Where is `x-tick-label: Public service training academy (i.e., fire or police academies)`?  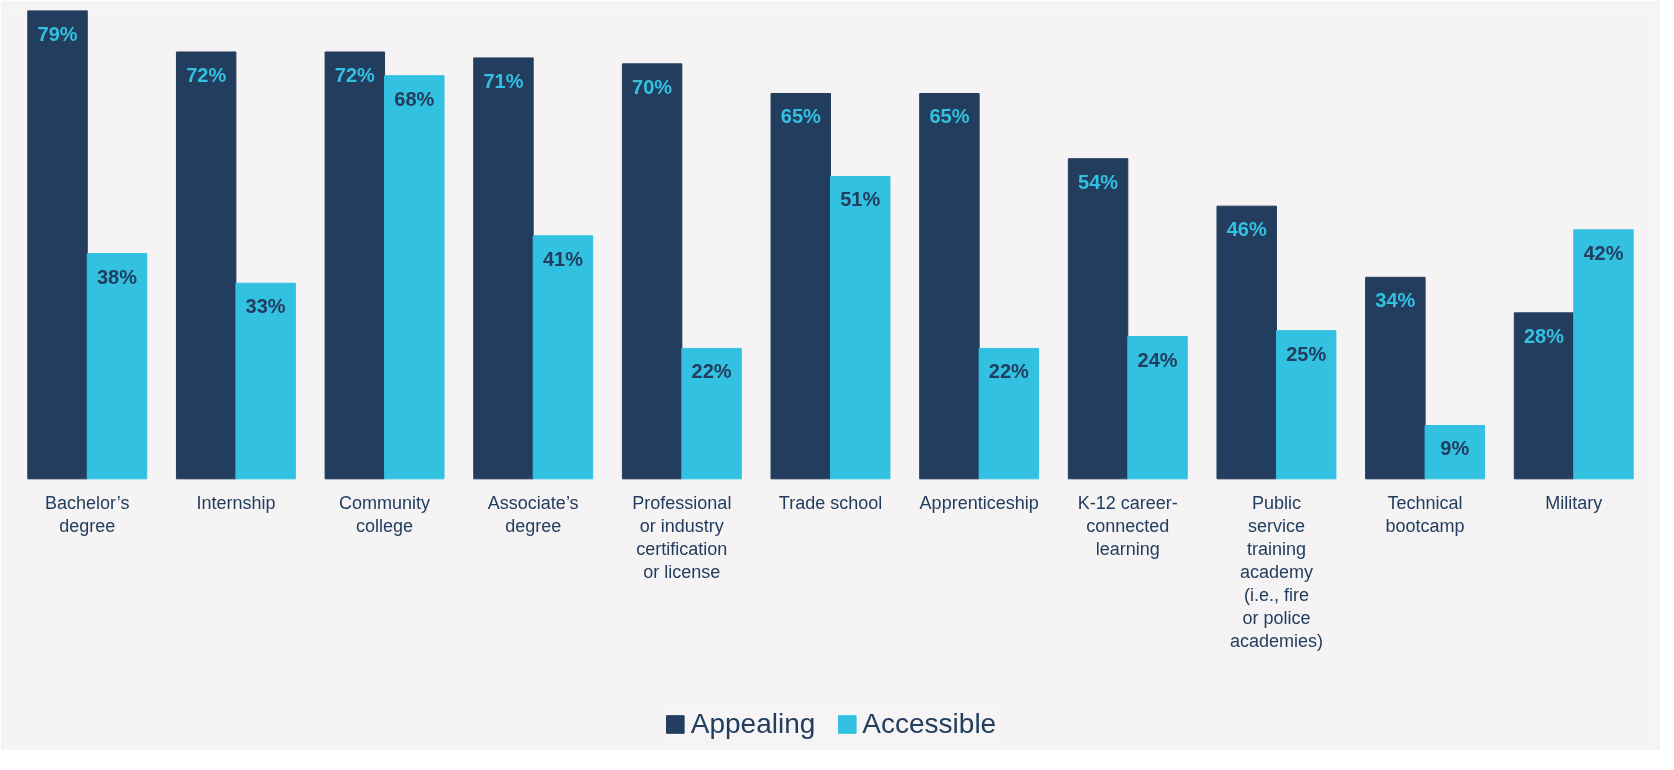
x-tick-label: Public service training academy (i.e., fire or police academies) is located at coordinates (1276, 571).